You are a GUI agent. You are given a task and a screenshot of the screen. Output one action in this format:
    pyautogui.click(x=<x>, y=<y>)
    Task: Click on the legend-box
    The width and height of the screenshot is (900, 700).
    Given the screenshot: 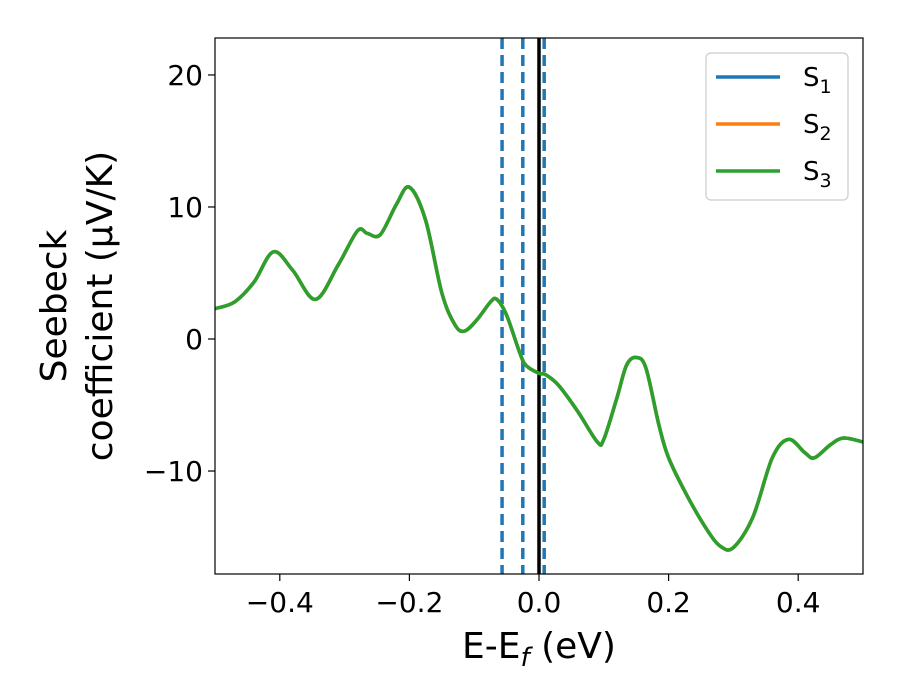 What is the action you would take?
    pyautogui.click(x=777, y=126)
    